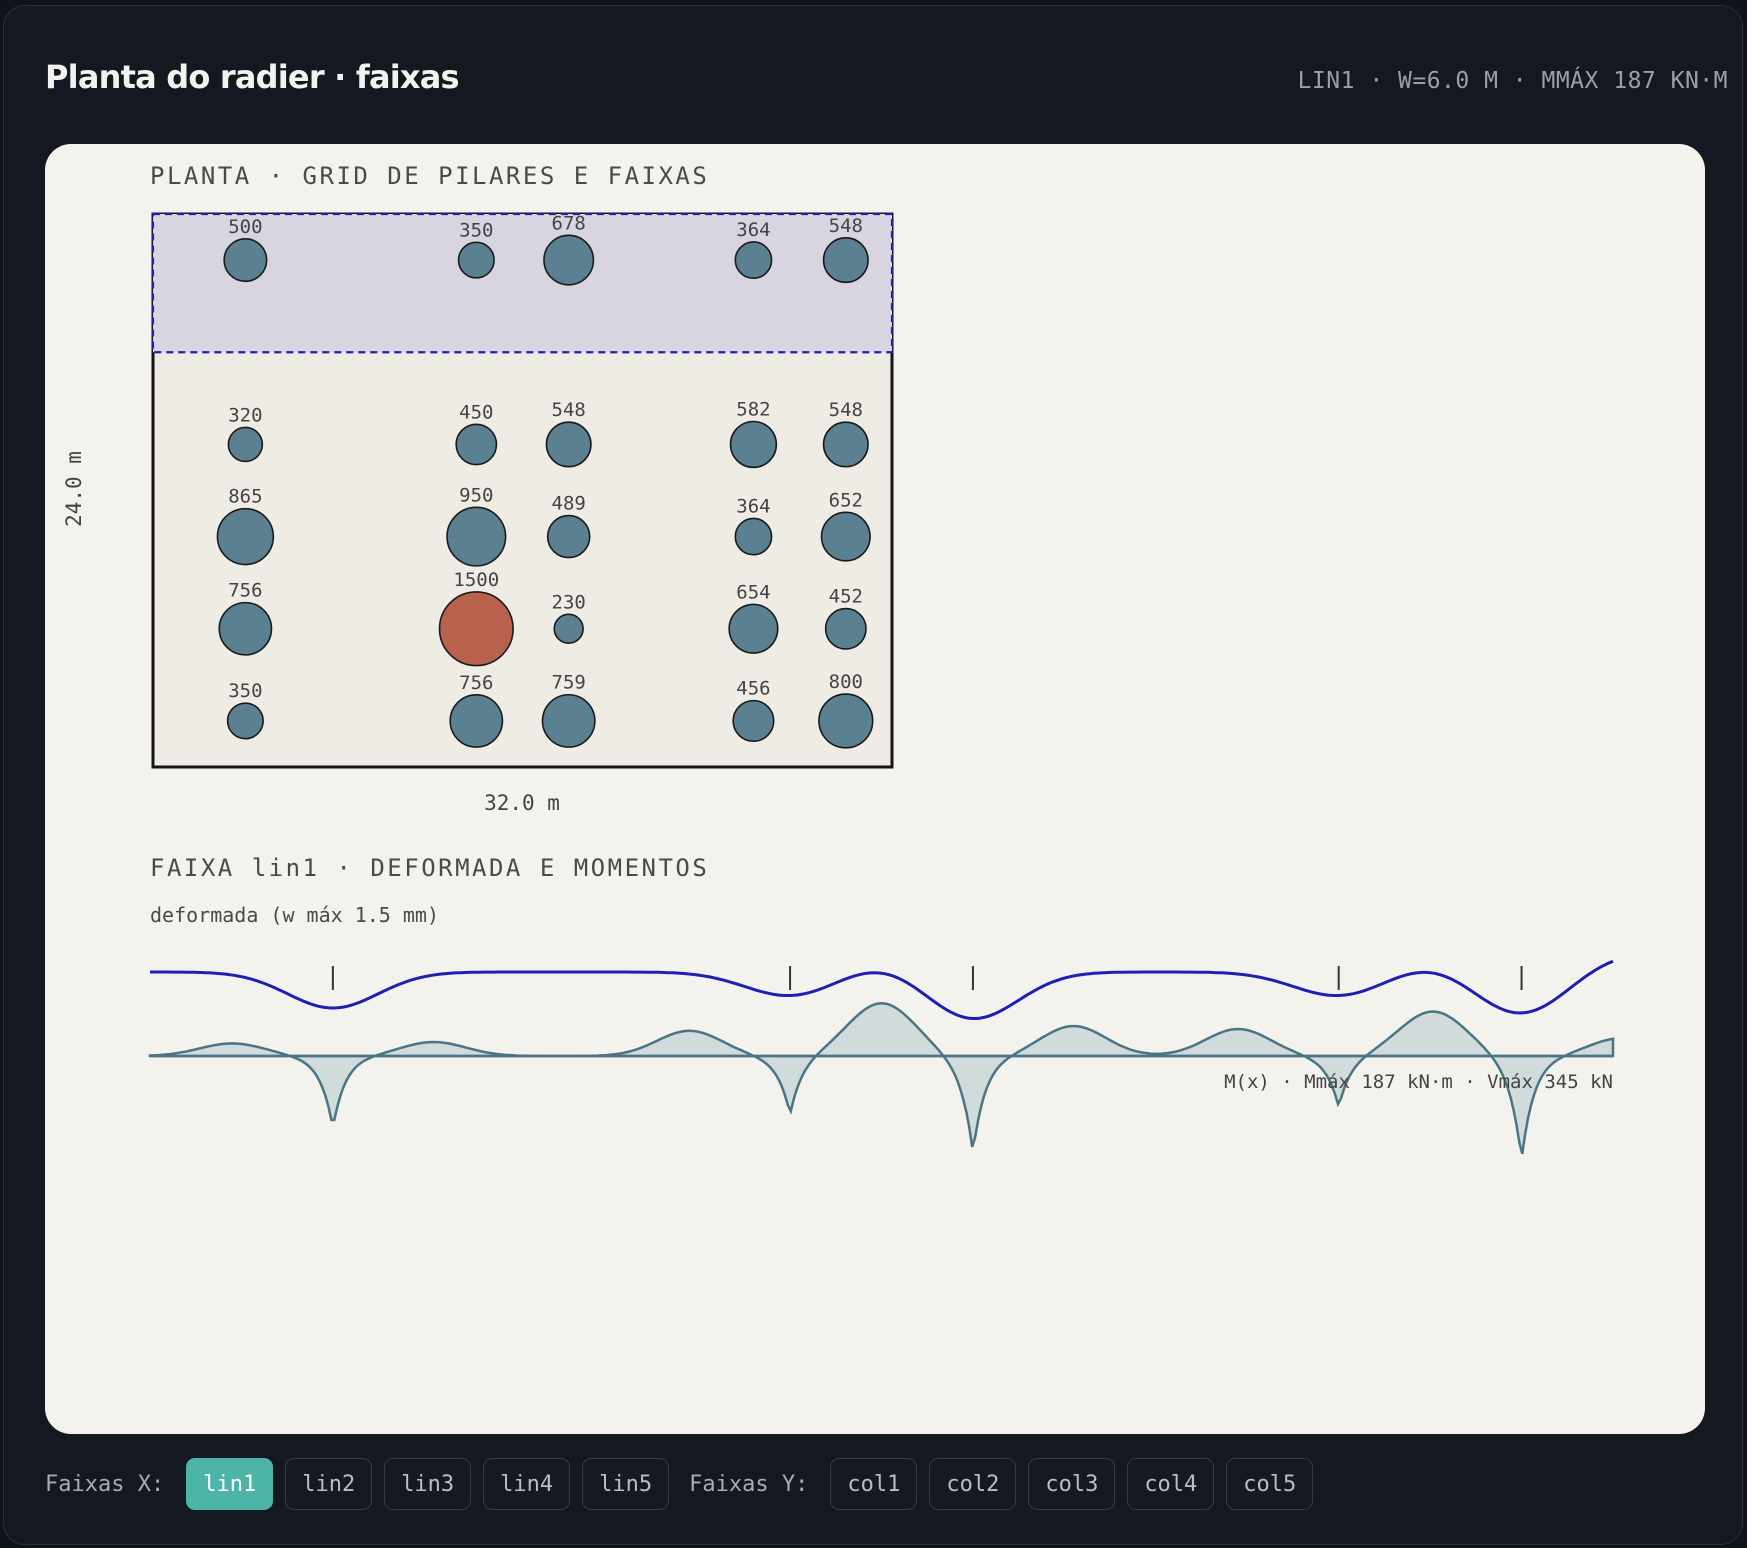  I want to click on column-load-label: 759, so click(569, 683).